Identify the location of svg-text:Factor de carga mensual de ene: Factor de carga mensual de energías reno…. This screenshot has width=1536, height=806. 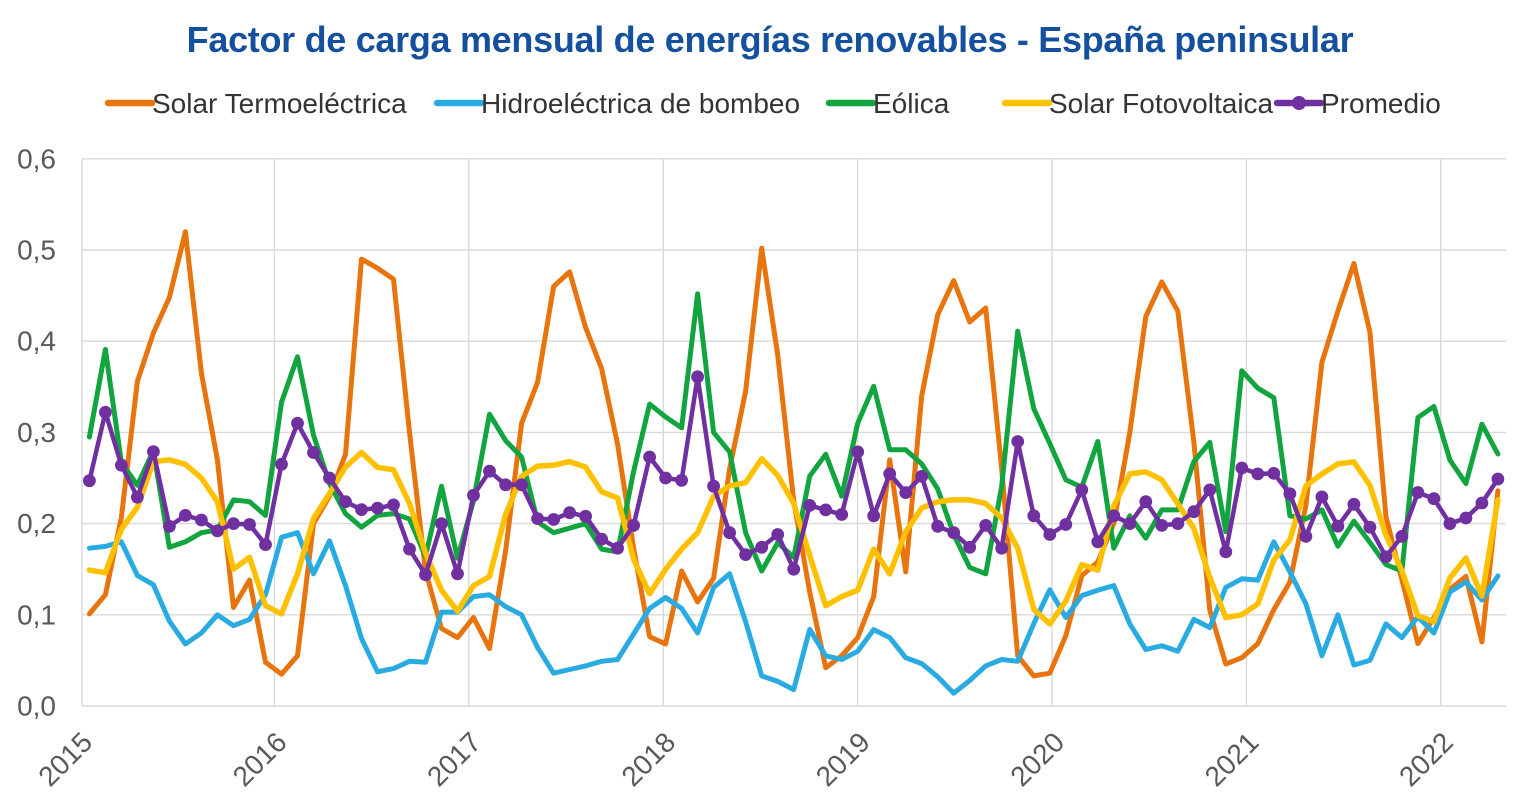
(770, 39).